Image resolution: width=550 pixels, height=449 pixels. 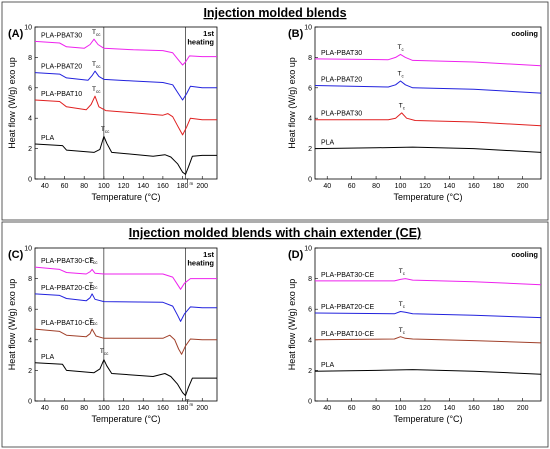 I want to click on series-label: PLA-PBAT20-CE, so click(x=347, y=307).